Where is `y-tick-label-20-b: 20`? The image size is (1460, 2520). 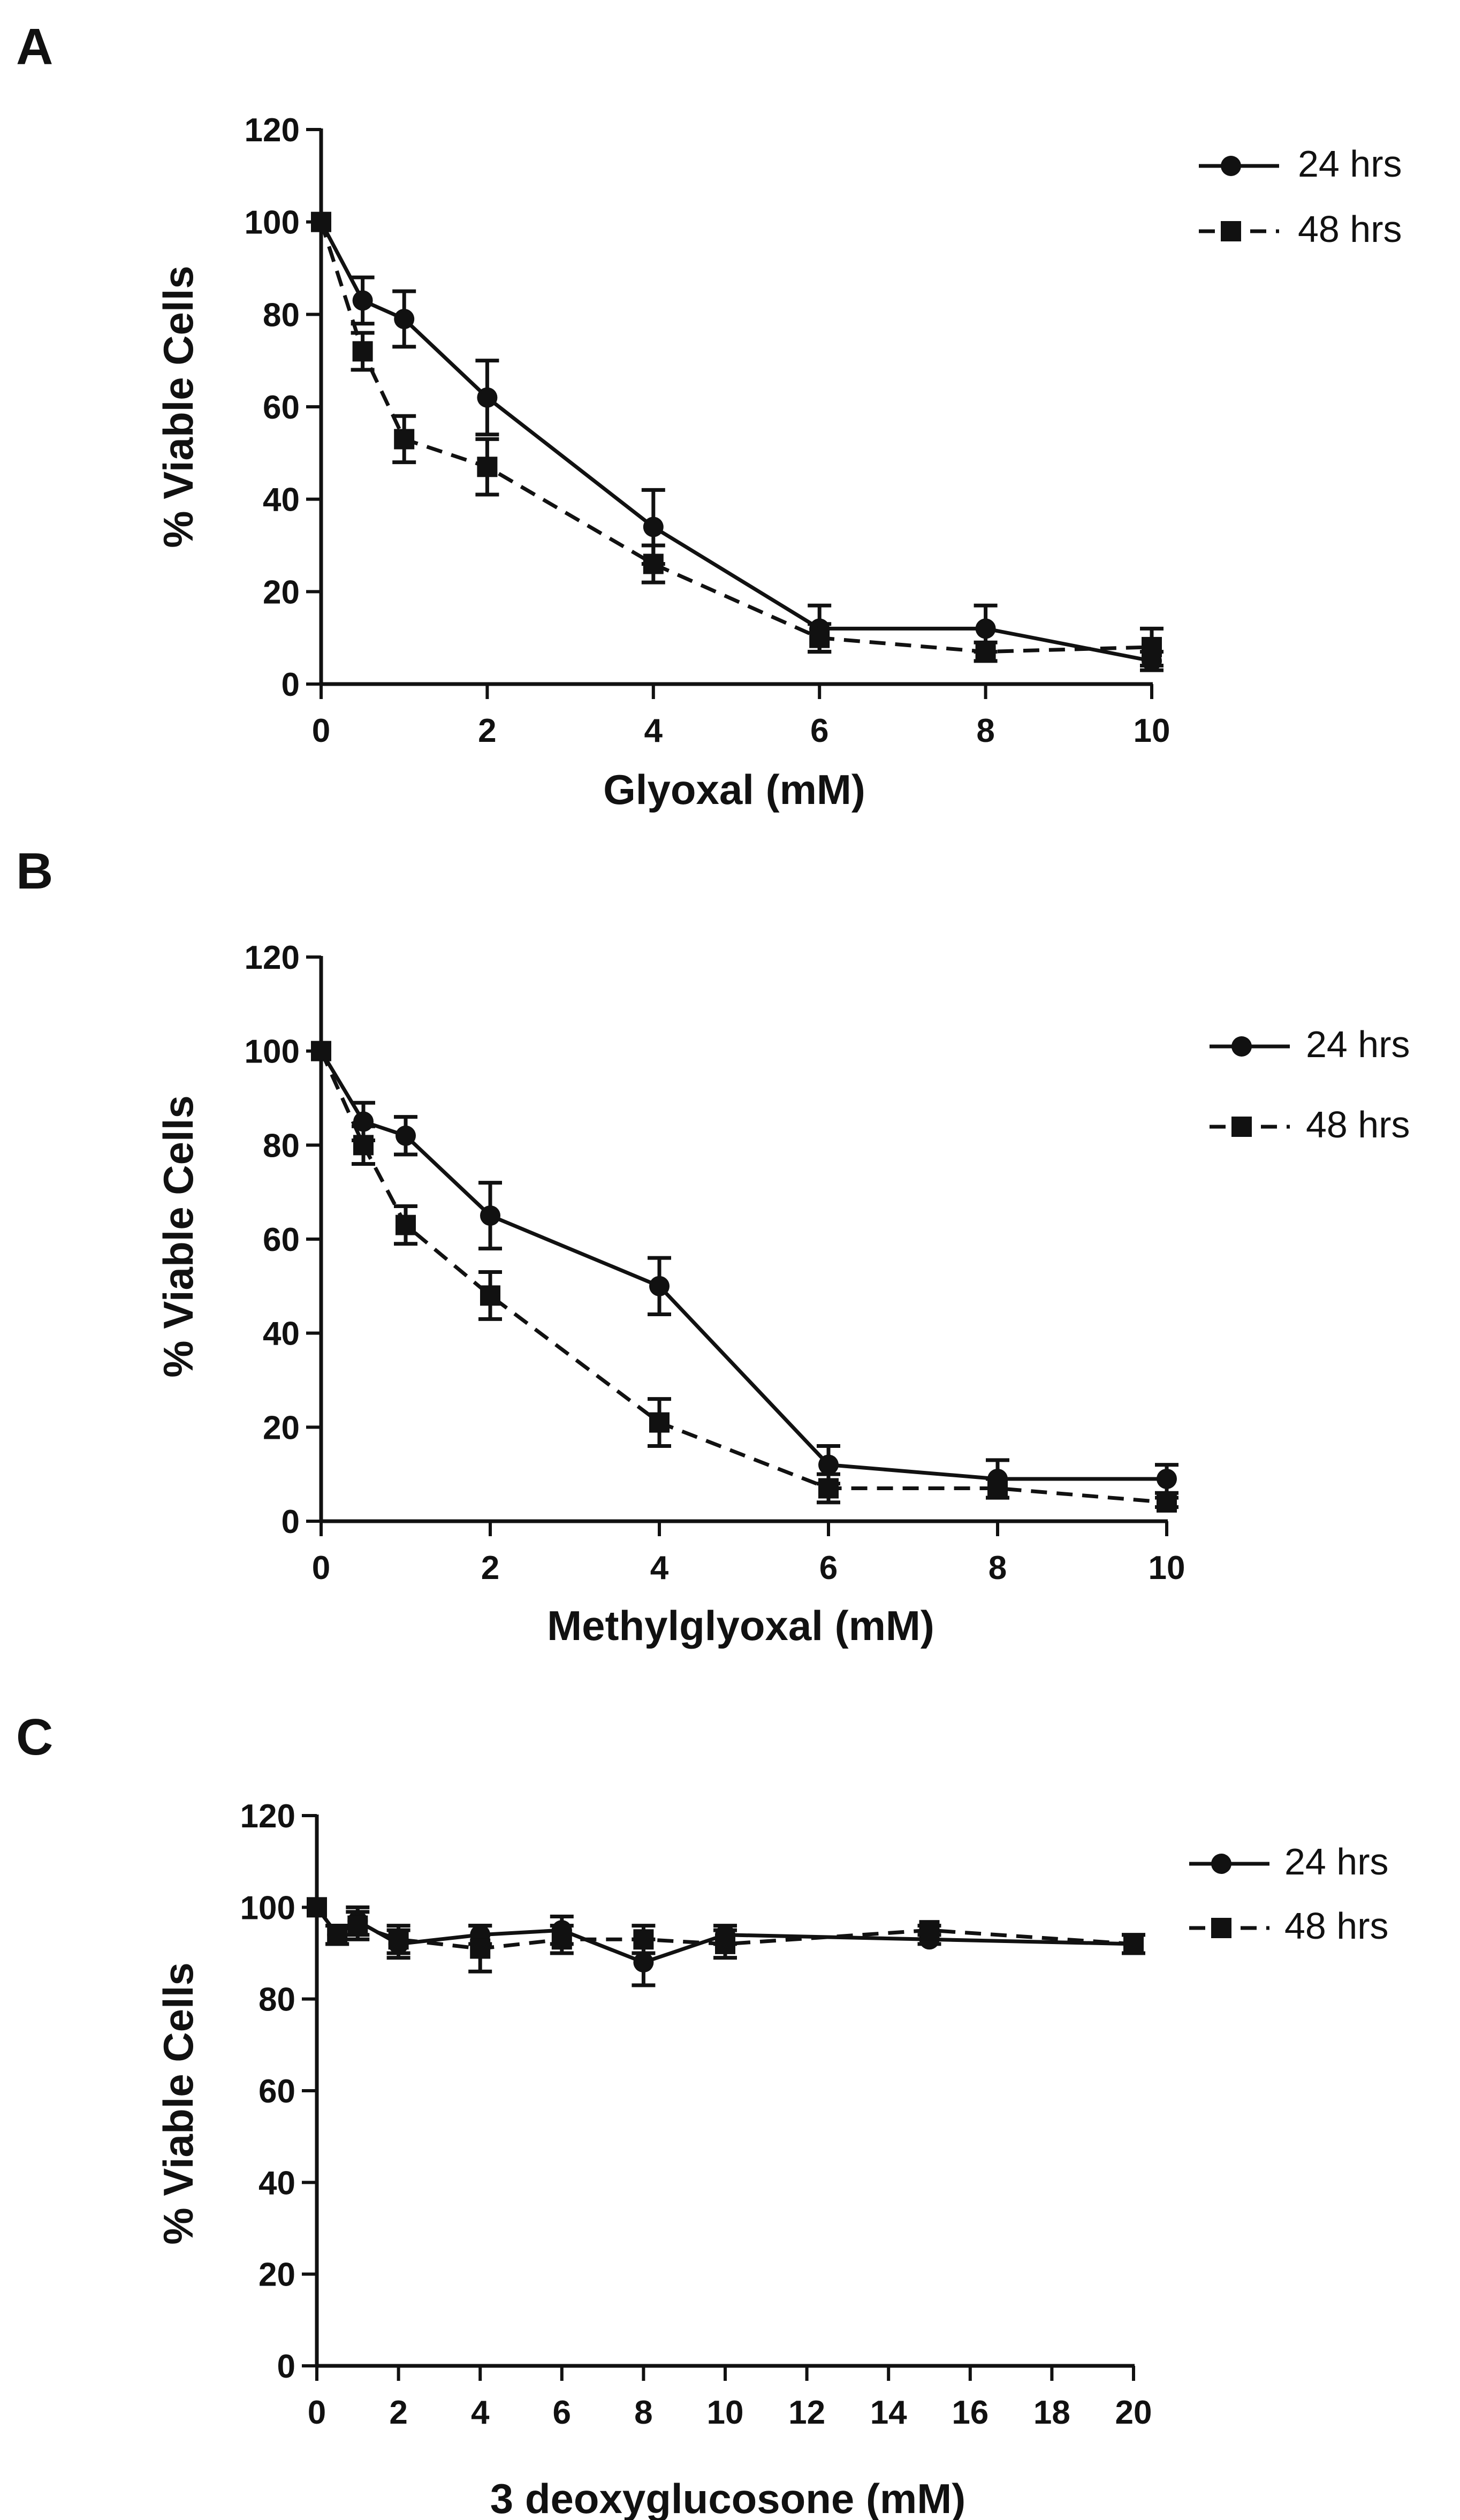
y-tick-label-20-b: 20 is located at coordinates (281, 1428).